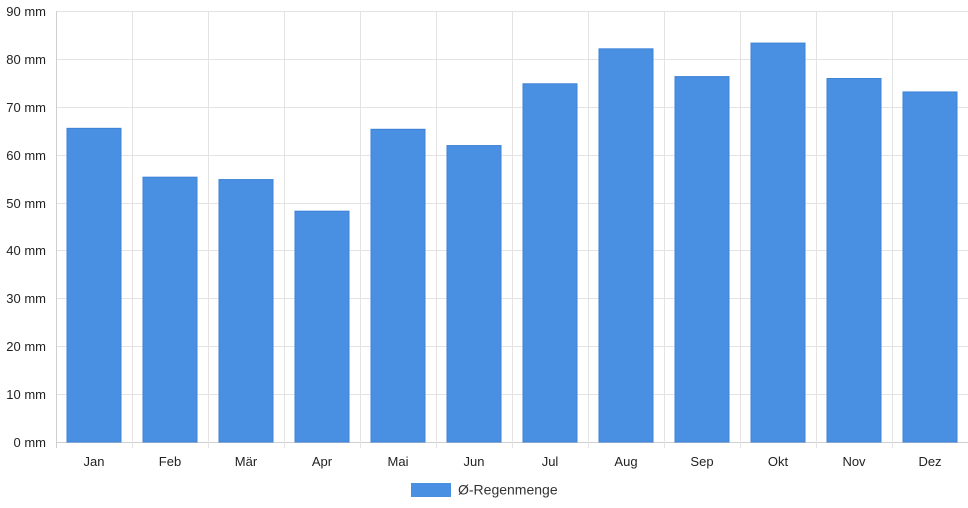 The height and width of the screenshot is (508, 968). I want to click on y-tick-label: 70 mm, so click(26, 107).